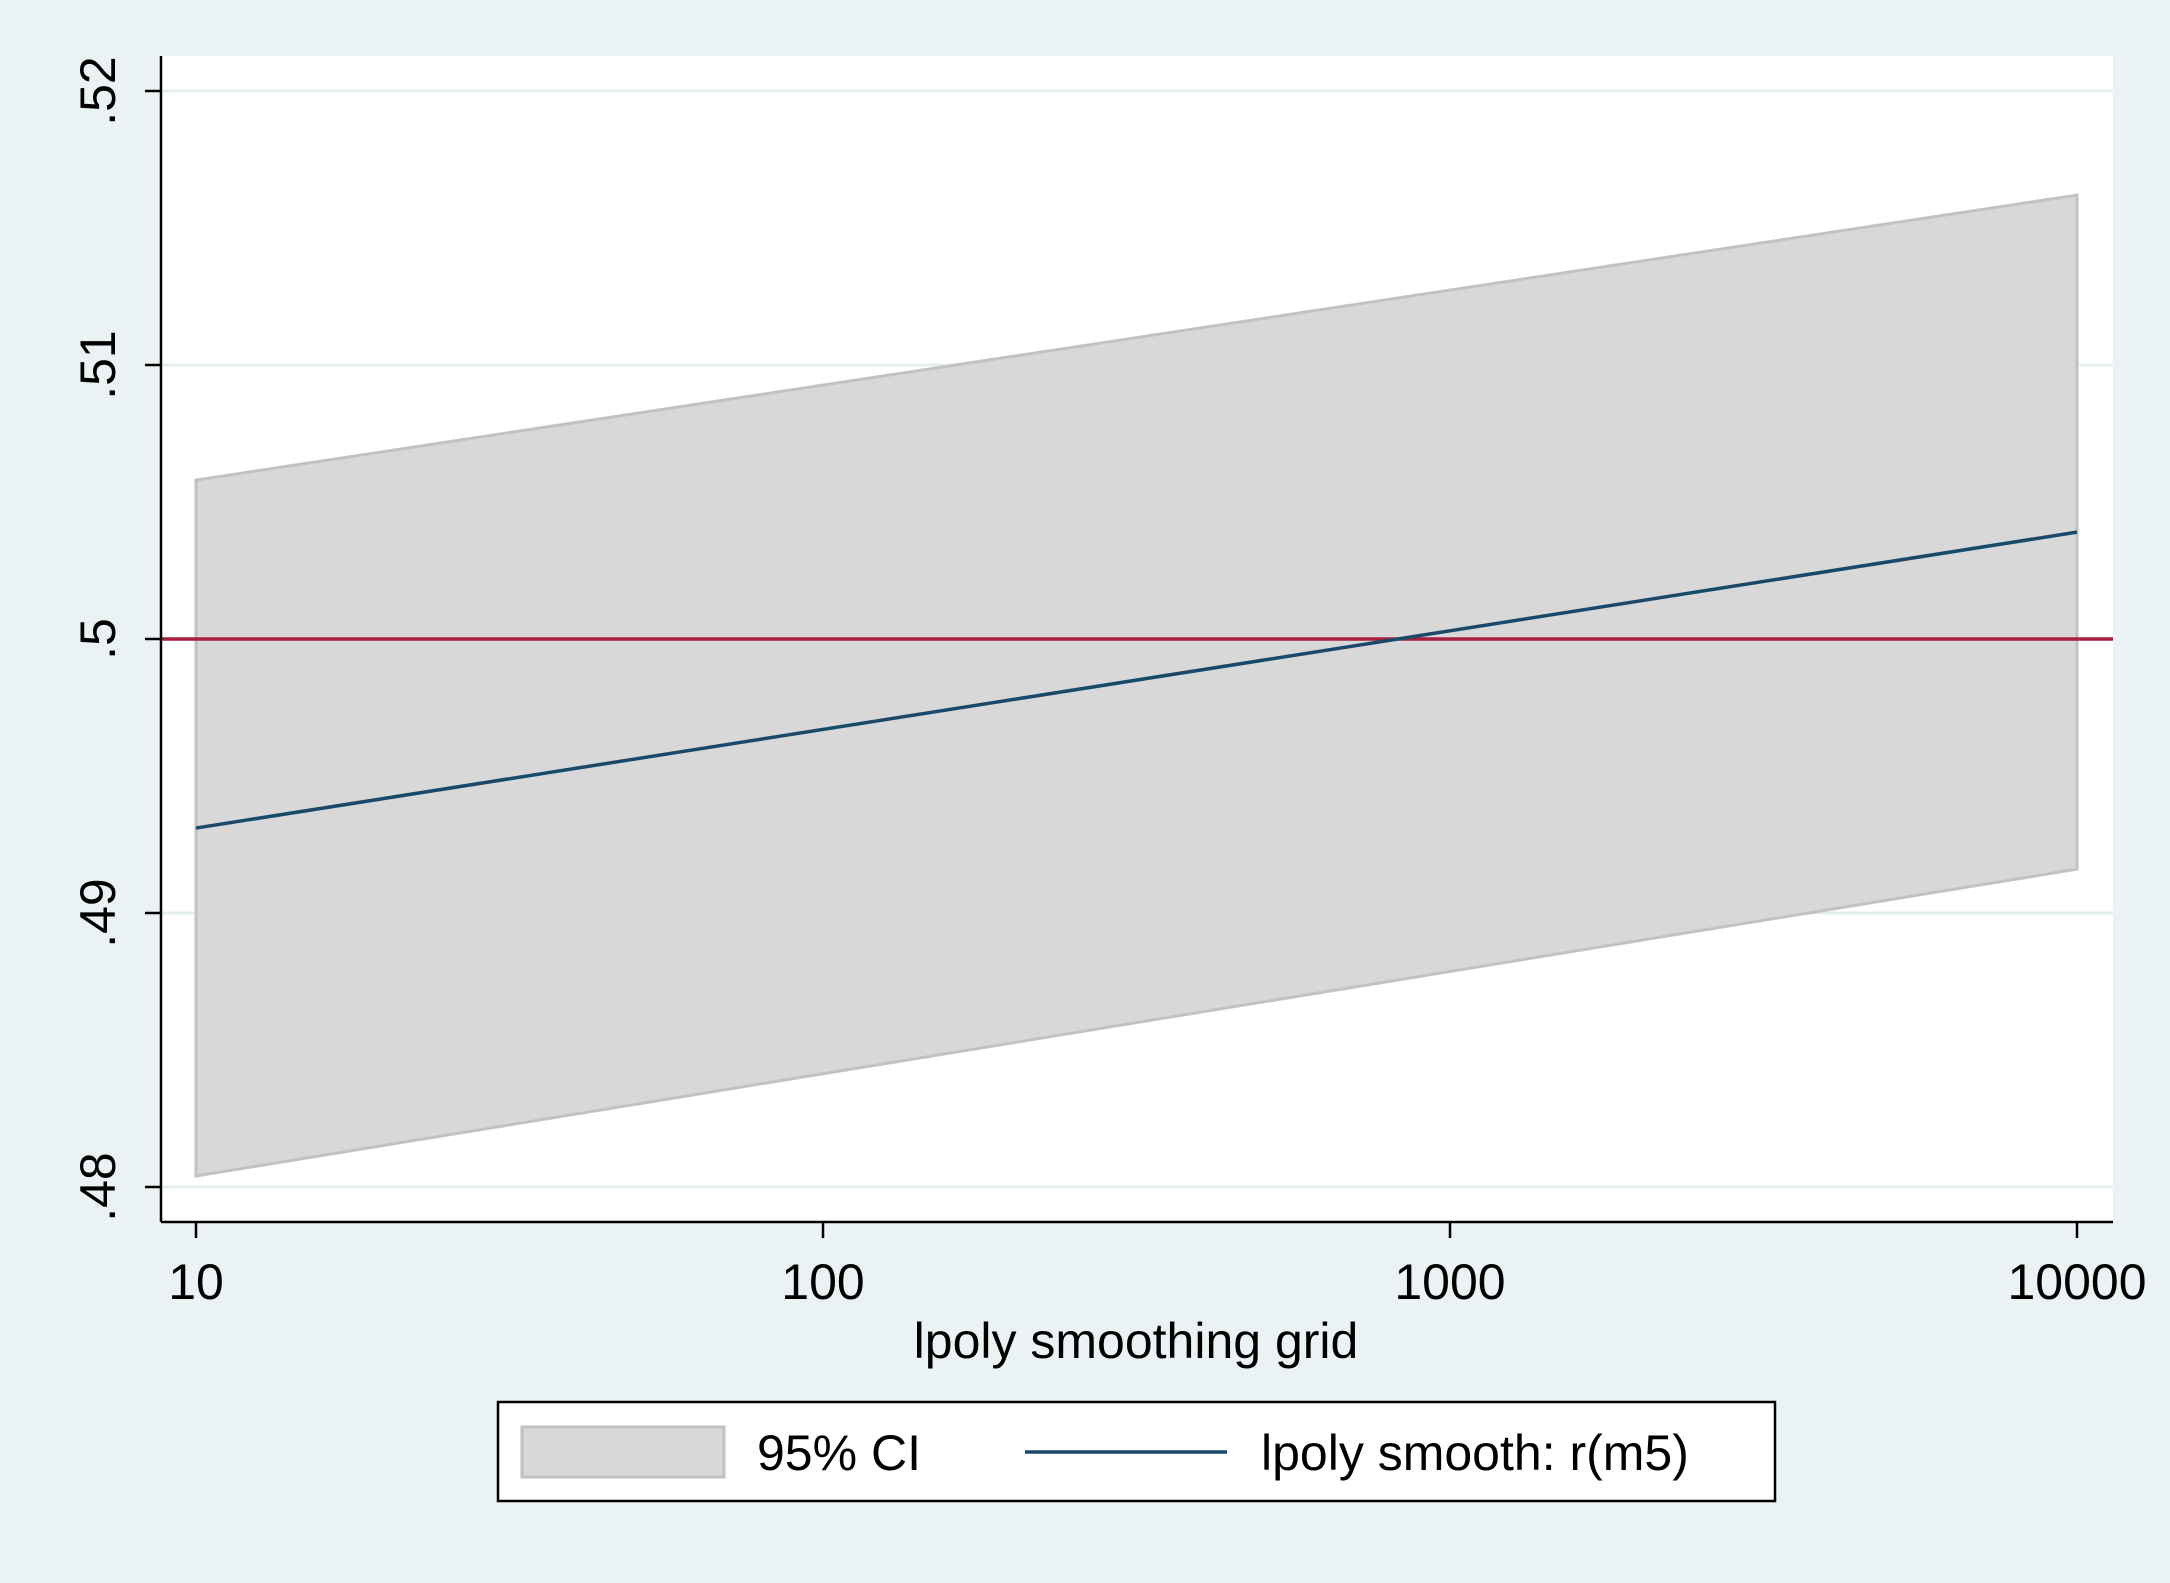 The width and height of the screenshot is (2170, 1583). What do you see at coordinates (98, 365) in the screenshot?
I see `y-tick-label-3: .51` at bounding box center [98, 365].